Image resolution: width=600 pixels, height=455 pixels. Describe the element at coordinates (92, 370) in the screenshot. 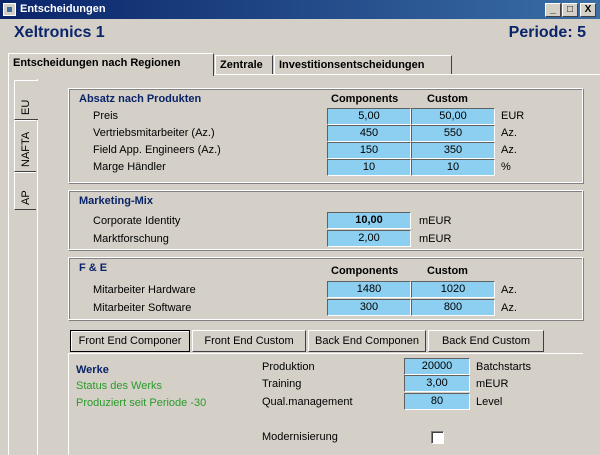

I see `werke-title: Werke` at that location.